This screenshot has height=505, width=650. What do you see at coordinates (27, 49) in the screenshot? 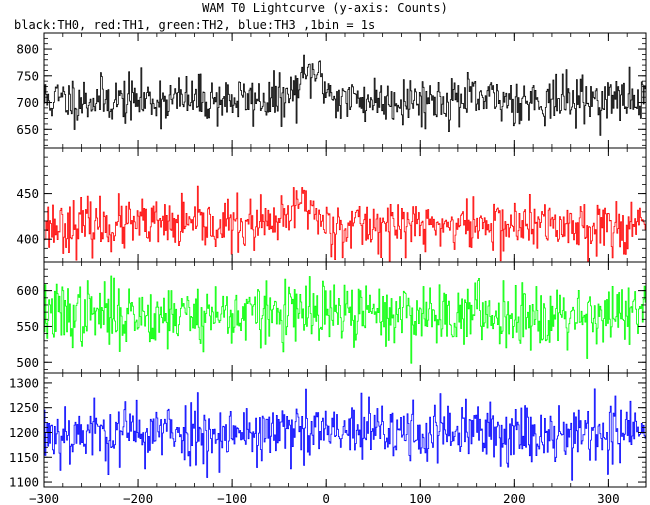
I see `y-tick-label: 800` at bounding box center [27, 49].